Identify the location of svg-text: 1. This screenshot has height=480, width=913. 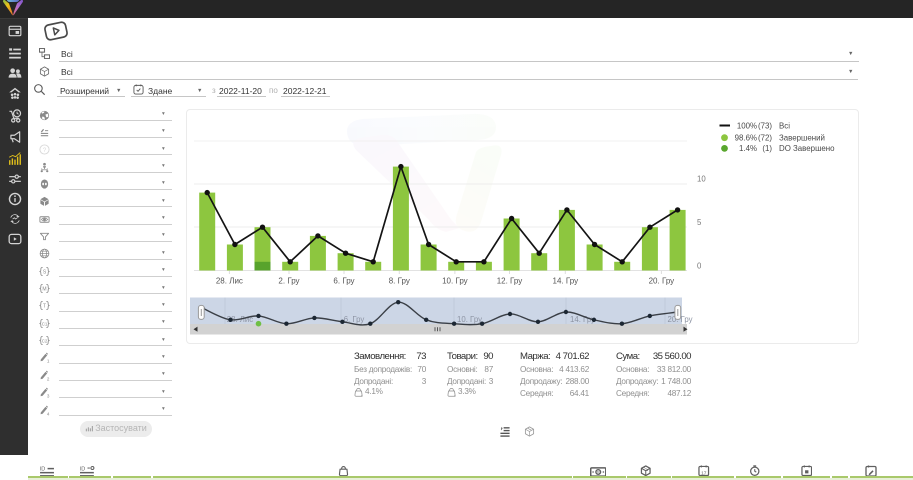
(48, 361).